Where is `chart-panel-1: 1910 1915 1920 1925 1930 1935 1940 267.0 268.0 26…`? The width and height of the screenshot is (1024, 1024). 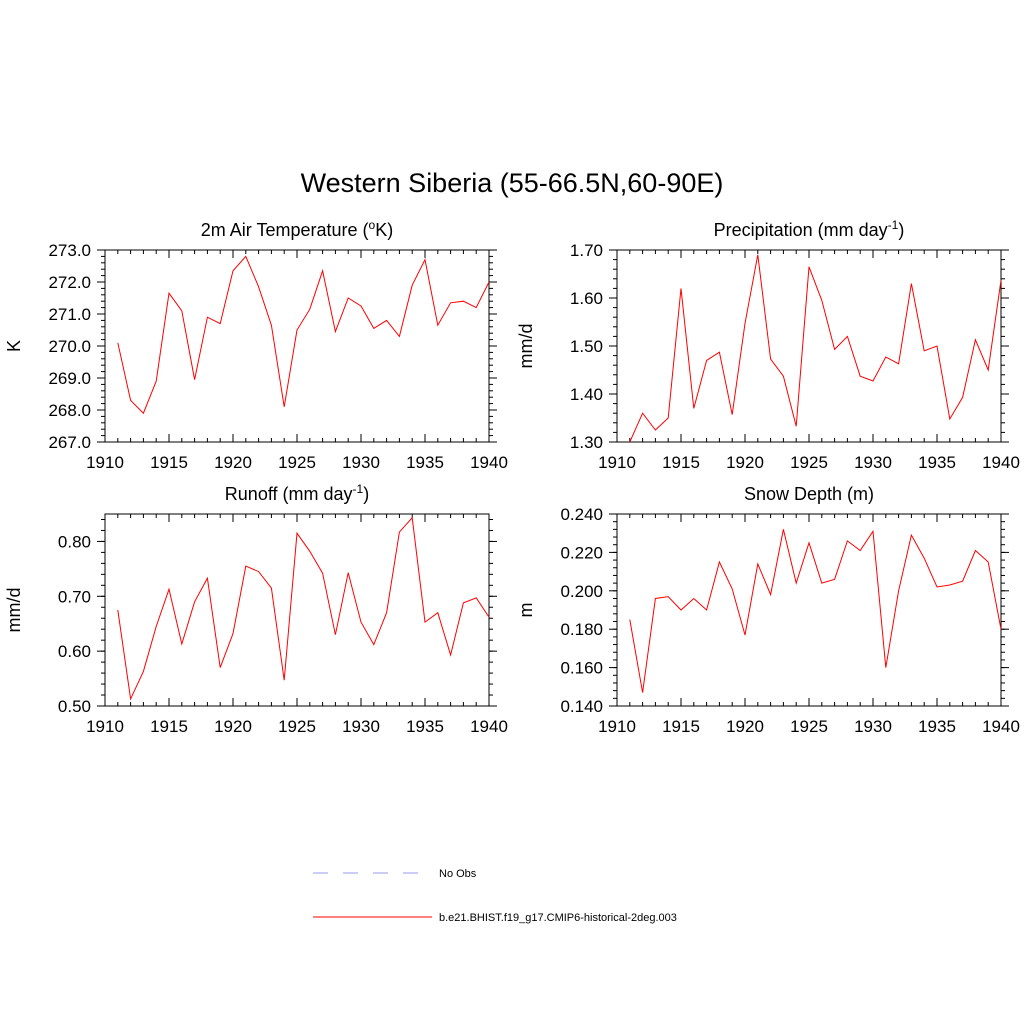 chart-panel-1: 1910 1915 1920 1925 1930 1935 1940 267.0 268.0 26… is located at coordinates (256, 345).